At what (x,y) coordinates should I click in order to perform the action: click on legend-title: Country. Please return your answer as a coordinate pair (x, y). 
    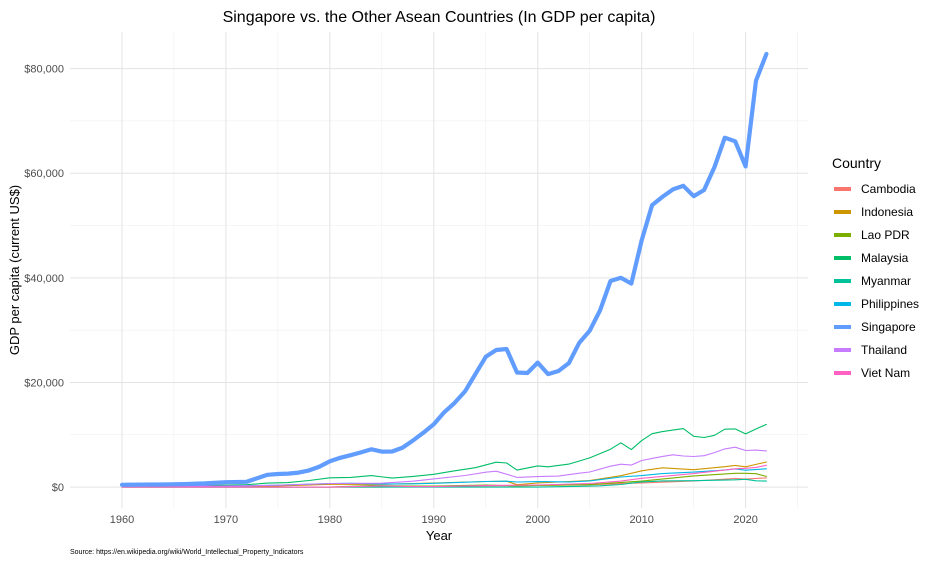
    Looking at the image, I should click on (856, 163).